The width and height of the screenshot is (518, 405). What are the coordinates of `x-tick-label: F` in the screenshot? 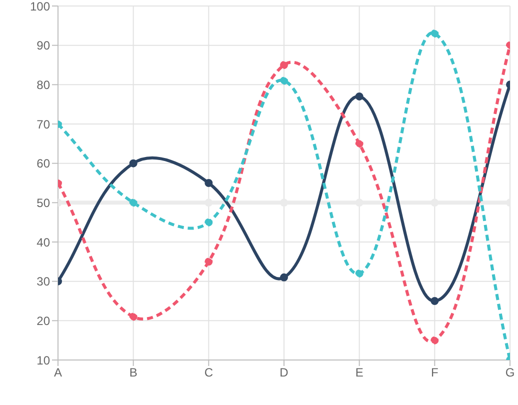 It's located at (434, 373).